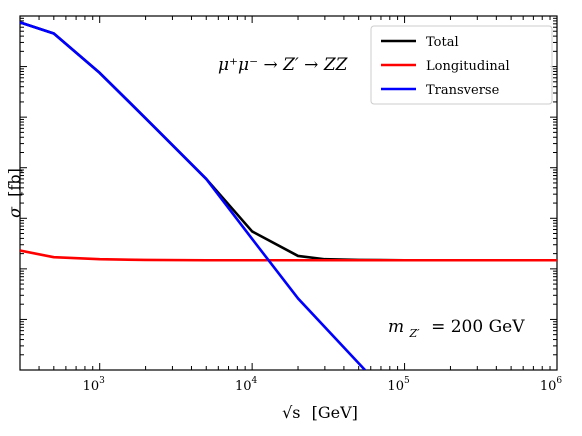 This screenshot has width=582, height=436. Describe the element at coordinates (398, 385) in the screenshot. I see `x-tick-label: 10⁵` at that location.